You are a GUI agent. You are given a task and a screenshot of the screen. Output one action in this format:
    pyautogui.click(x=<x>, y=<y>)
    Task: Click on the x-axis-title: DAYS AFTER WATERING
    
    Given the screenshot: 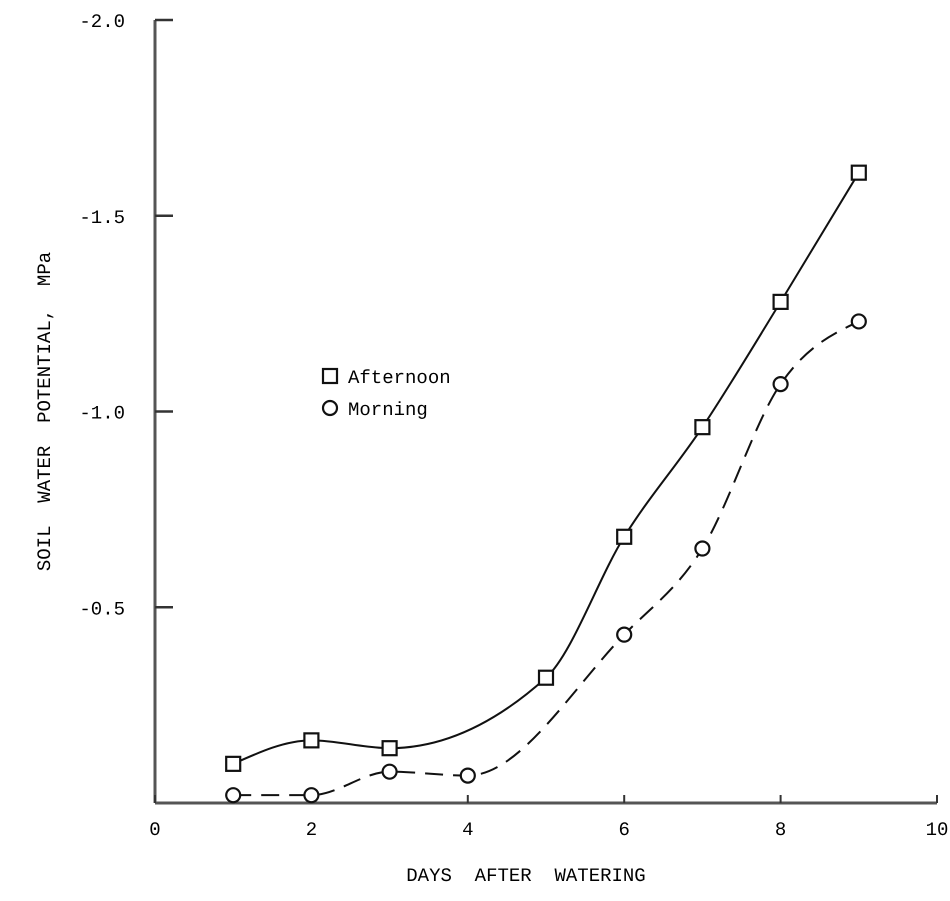 What is the action you would take?
    pyautogui.click(x=526, y=876)
    